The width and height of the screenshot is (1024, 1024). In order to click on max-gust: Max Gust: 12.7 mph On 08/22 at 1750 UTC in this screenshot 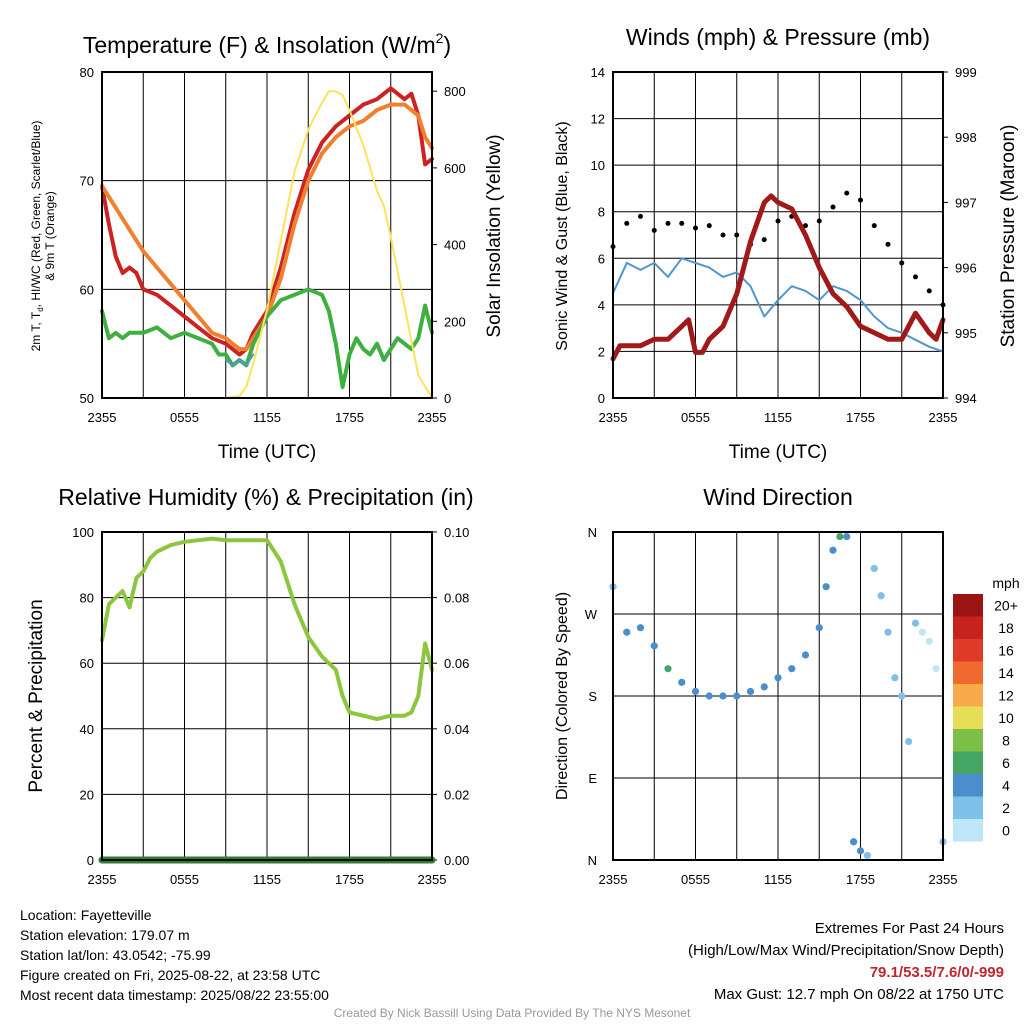, I will do `click(858, 994)`.